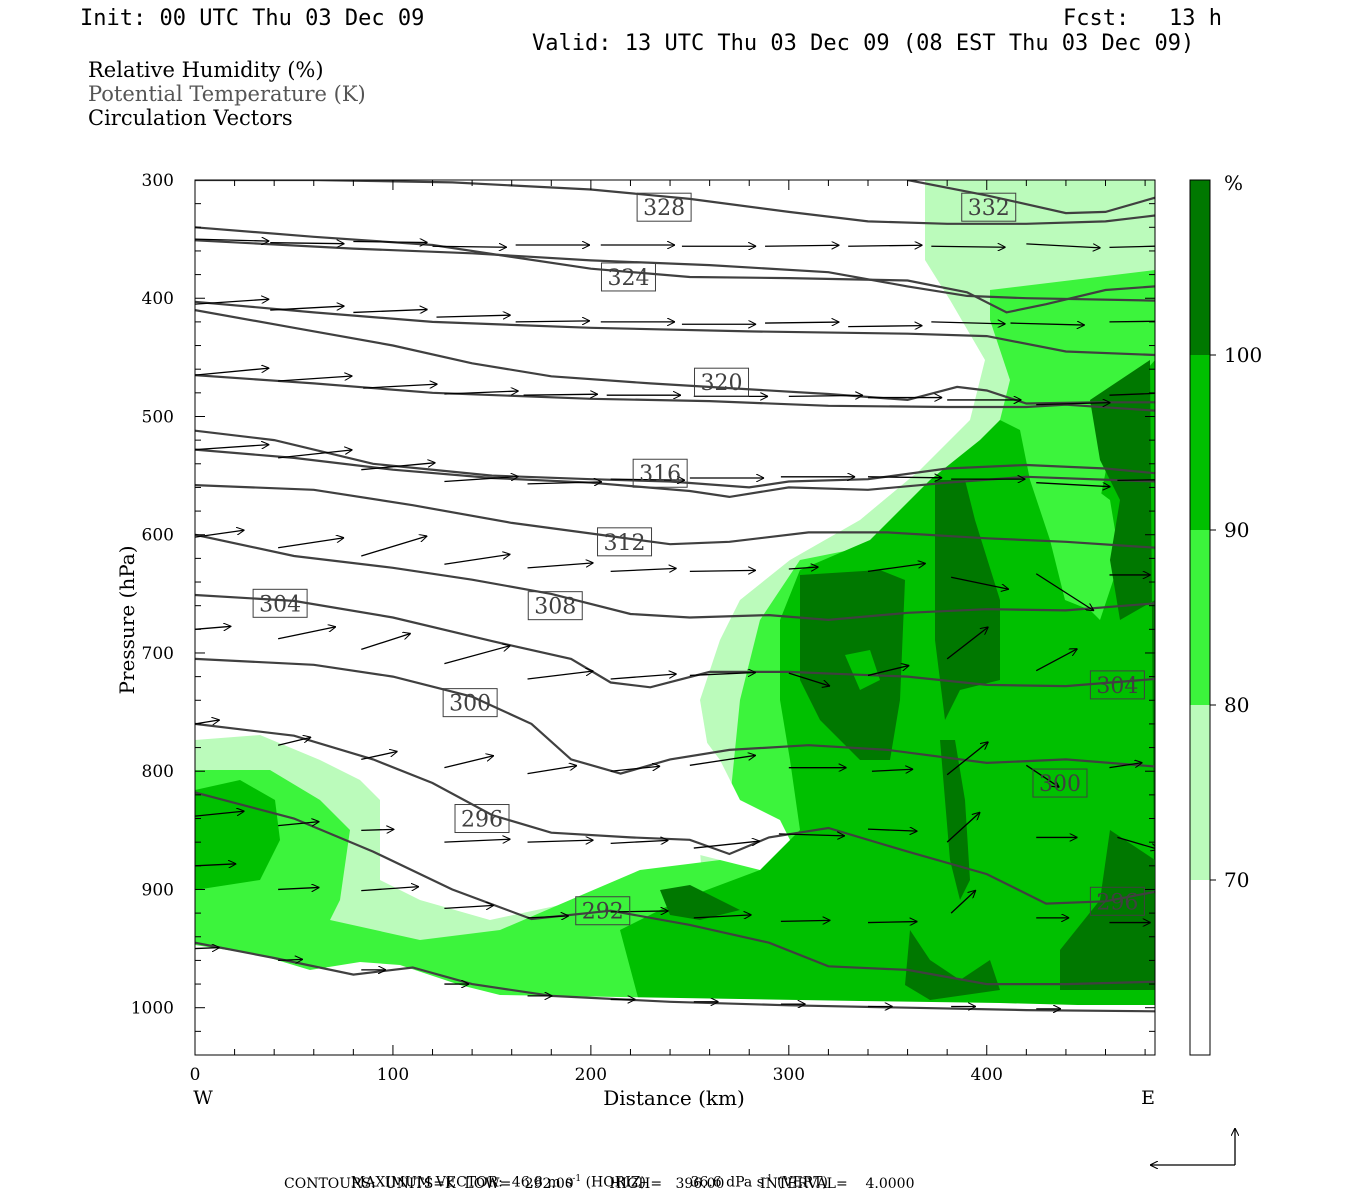 The image size is (1350, 1200). I want to click on theta-label-text: 324, so click(628, 278).